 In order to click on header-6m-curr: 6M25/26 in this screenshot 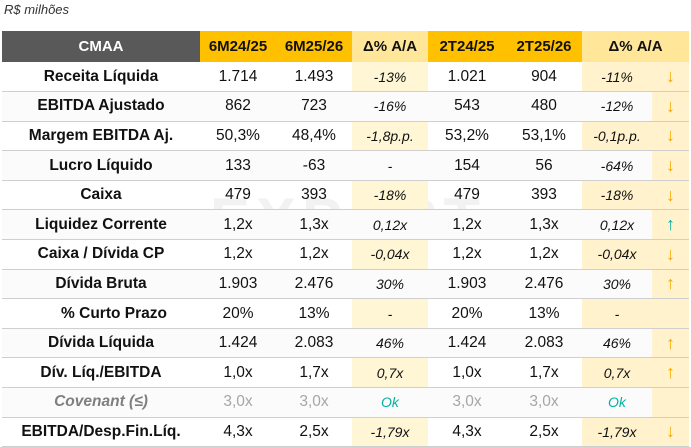, I will do `click(314, 46)`.